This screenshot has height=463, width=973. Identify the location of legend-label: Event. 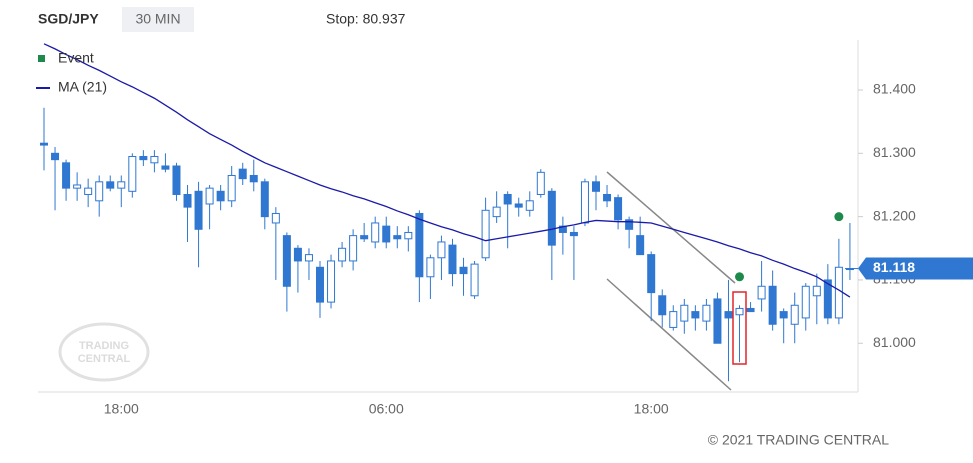
(76, 58).